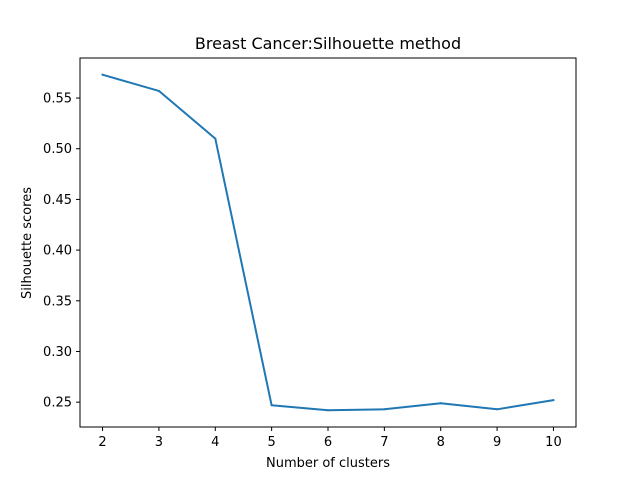  Describe the element at coordinates (57, 352) in the screenshot. I see `y-tick-label: 0.30` at that location.